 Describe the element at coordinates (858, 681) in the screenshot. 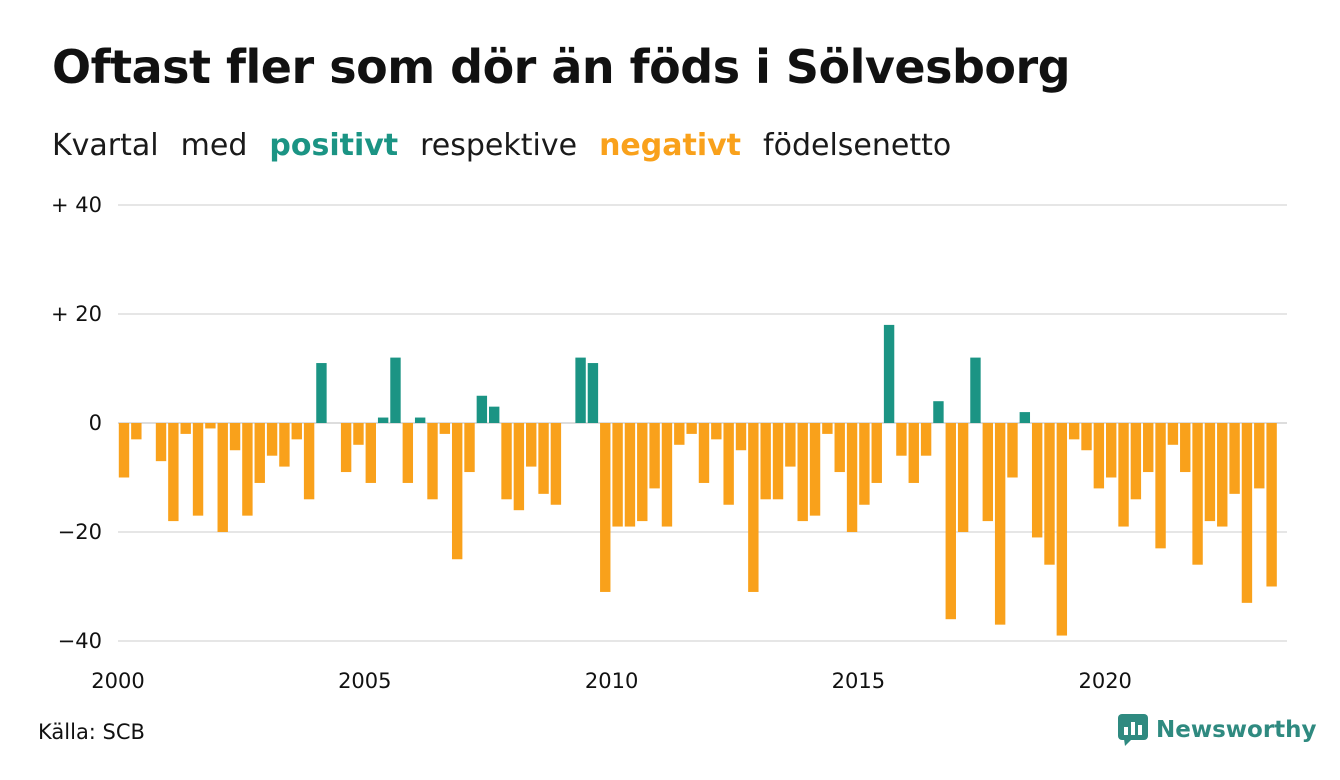

I see `x-tick-label-3: 2015` at that location.